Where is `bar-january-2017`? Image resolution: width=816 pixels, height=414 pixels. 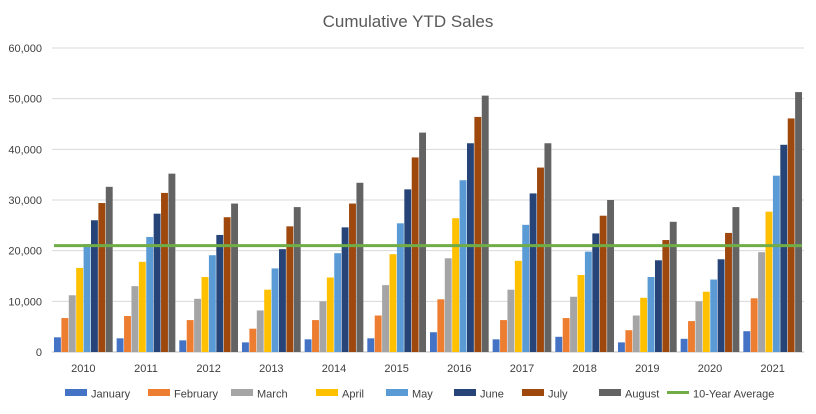
bar-january-2017 is located at coordinates (496, 345).